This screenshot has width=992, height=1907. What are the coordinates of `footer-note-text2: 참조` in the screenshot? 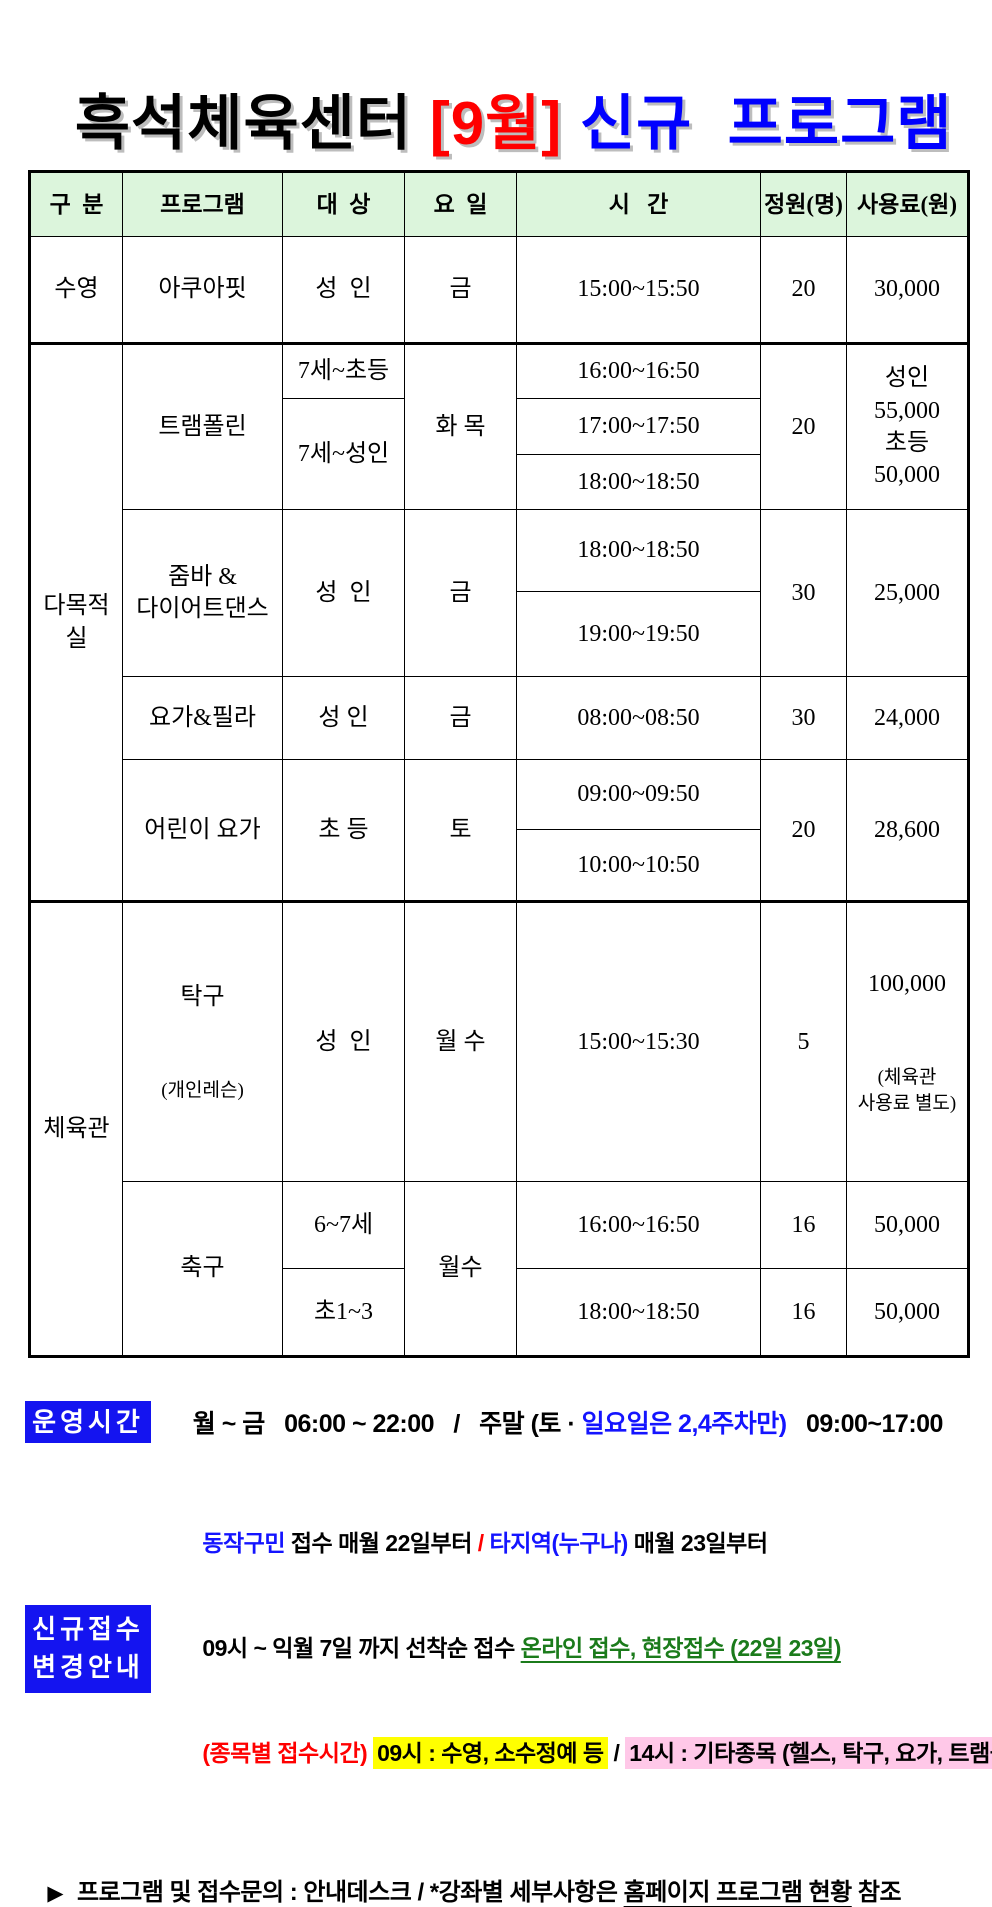 It's located at (876, 1893).